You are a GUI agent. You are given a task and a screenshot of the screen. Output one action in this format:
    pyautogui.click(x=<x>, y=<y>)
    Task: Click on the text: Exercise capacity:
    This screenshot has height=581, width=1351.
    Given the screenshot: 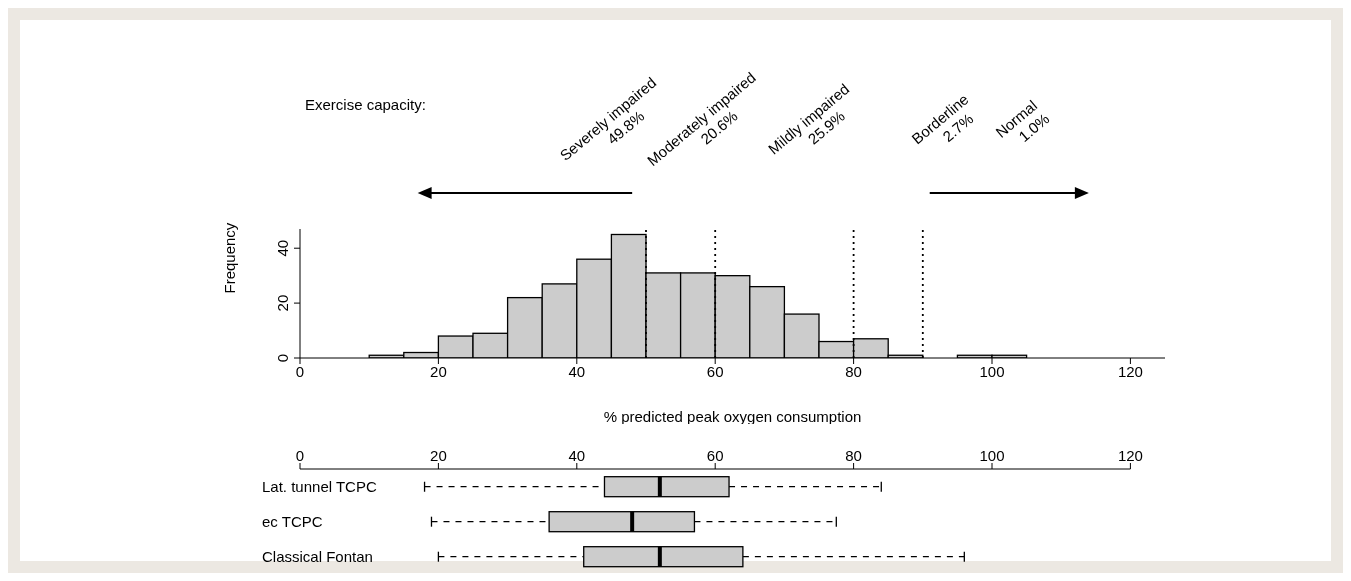 What is the action you would take?
    pyautogui.click(x=365, y=104)
    